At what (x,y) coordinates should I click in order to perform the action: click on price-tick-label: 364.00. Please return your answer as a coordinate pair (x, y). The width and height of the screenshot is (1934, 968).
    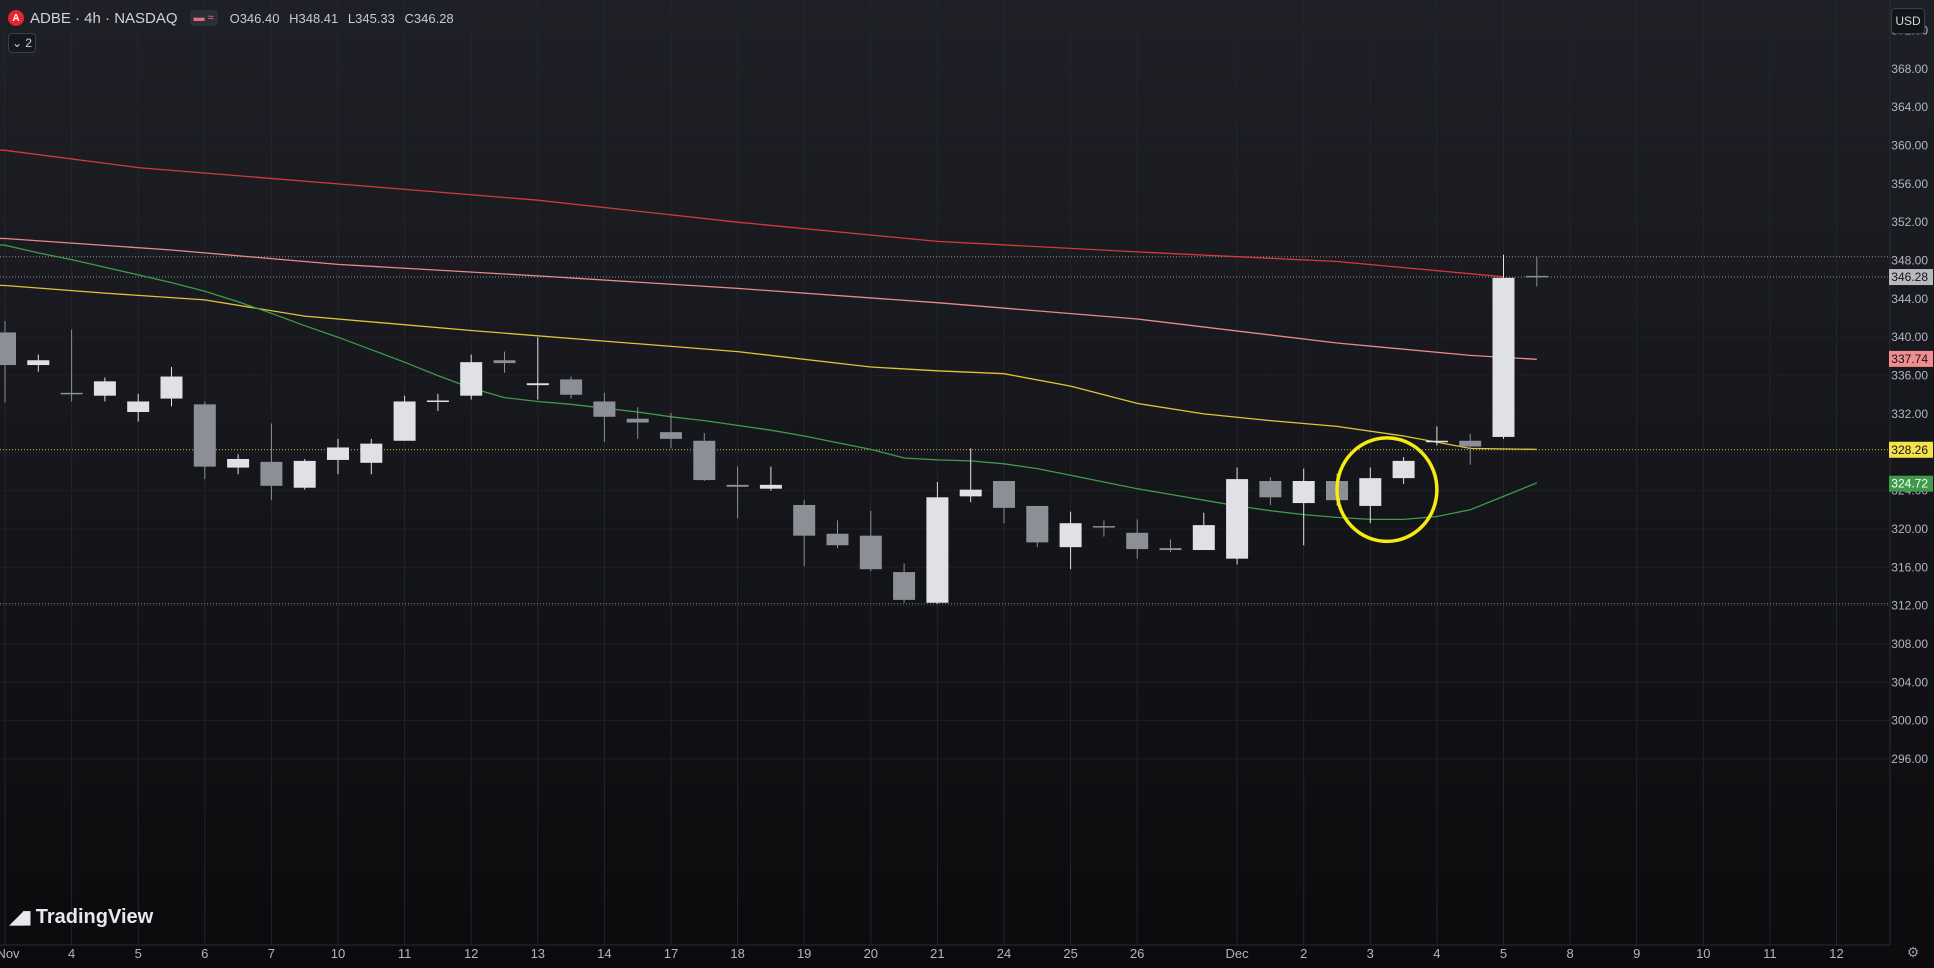
    Looking at the image, I should click on (1909, 107).